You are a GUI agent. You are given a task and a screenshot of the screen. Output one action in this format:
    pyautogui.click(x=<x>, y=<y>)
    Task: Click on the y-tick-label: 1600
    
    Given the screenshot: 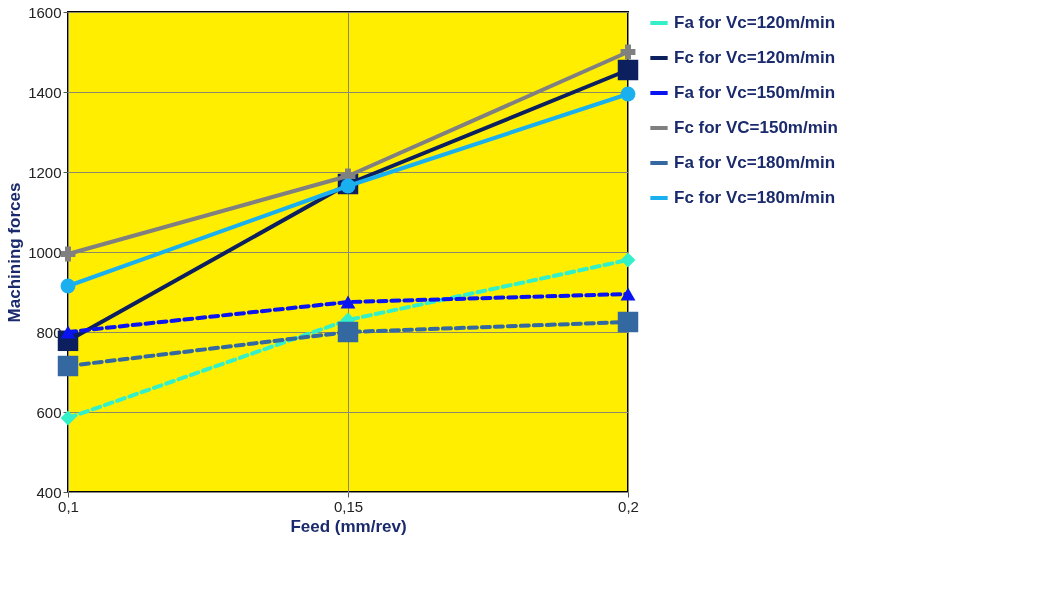 What is the action you would take?
    pyautogui.click(x=45, y=12)
    